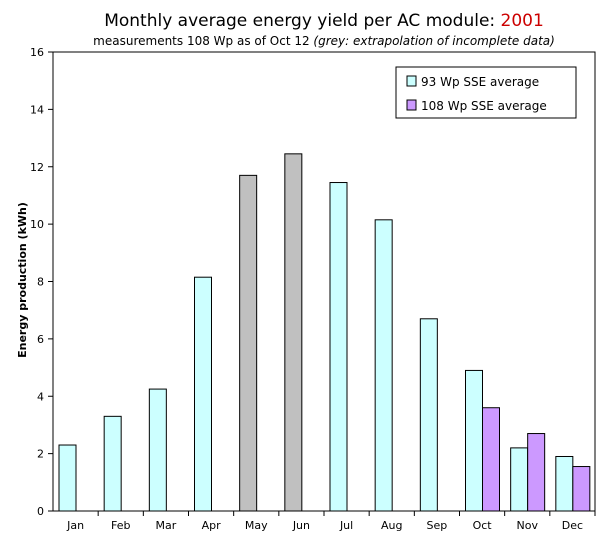 Image resolution: width=610 pixels, height=560 pixels. What do you see at coordinates (37, 52) in the screenshot?
I see `y-tick-label: 16` at bounding box center [37, 52].